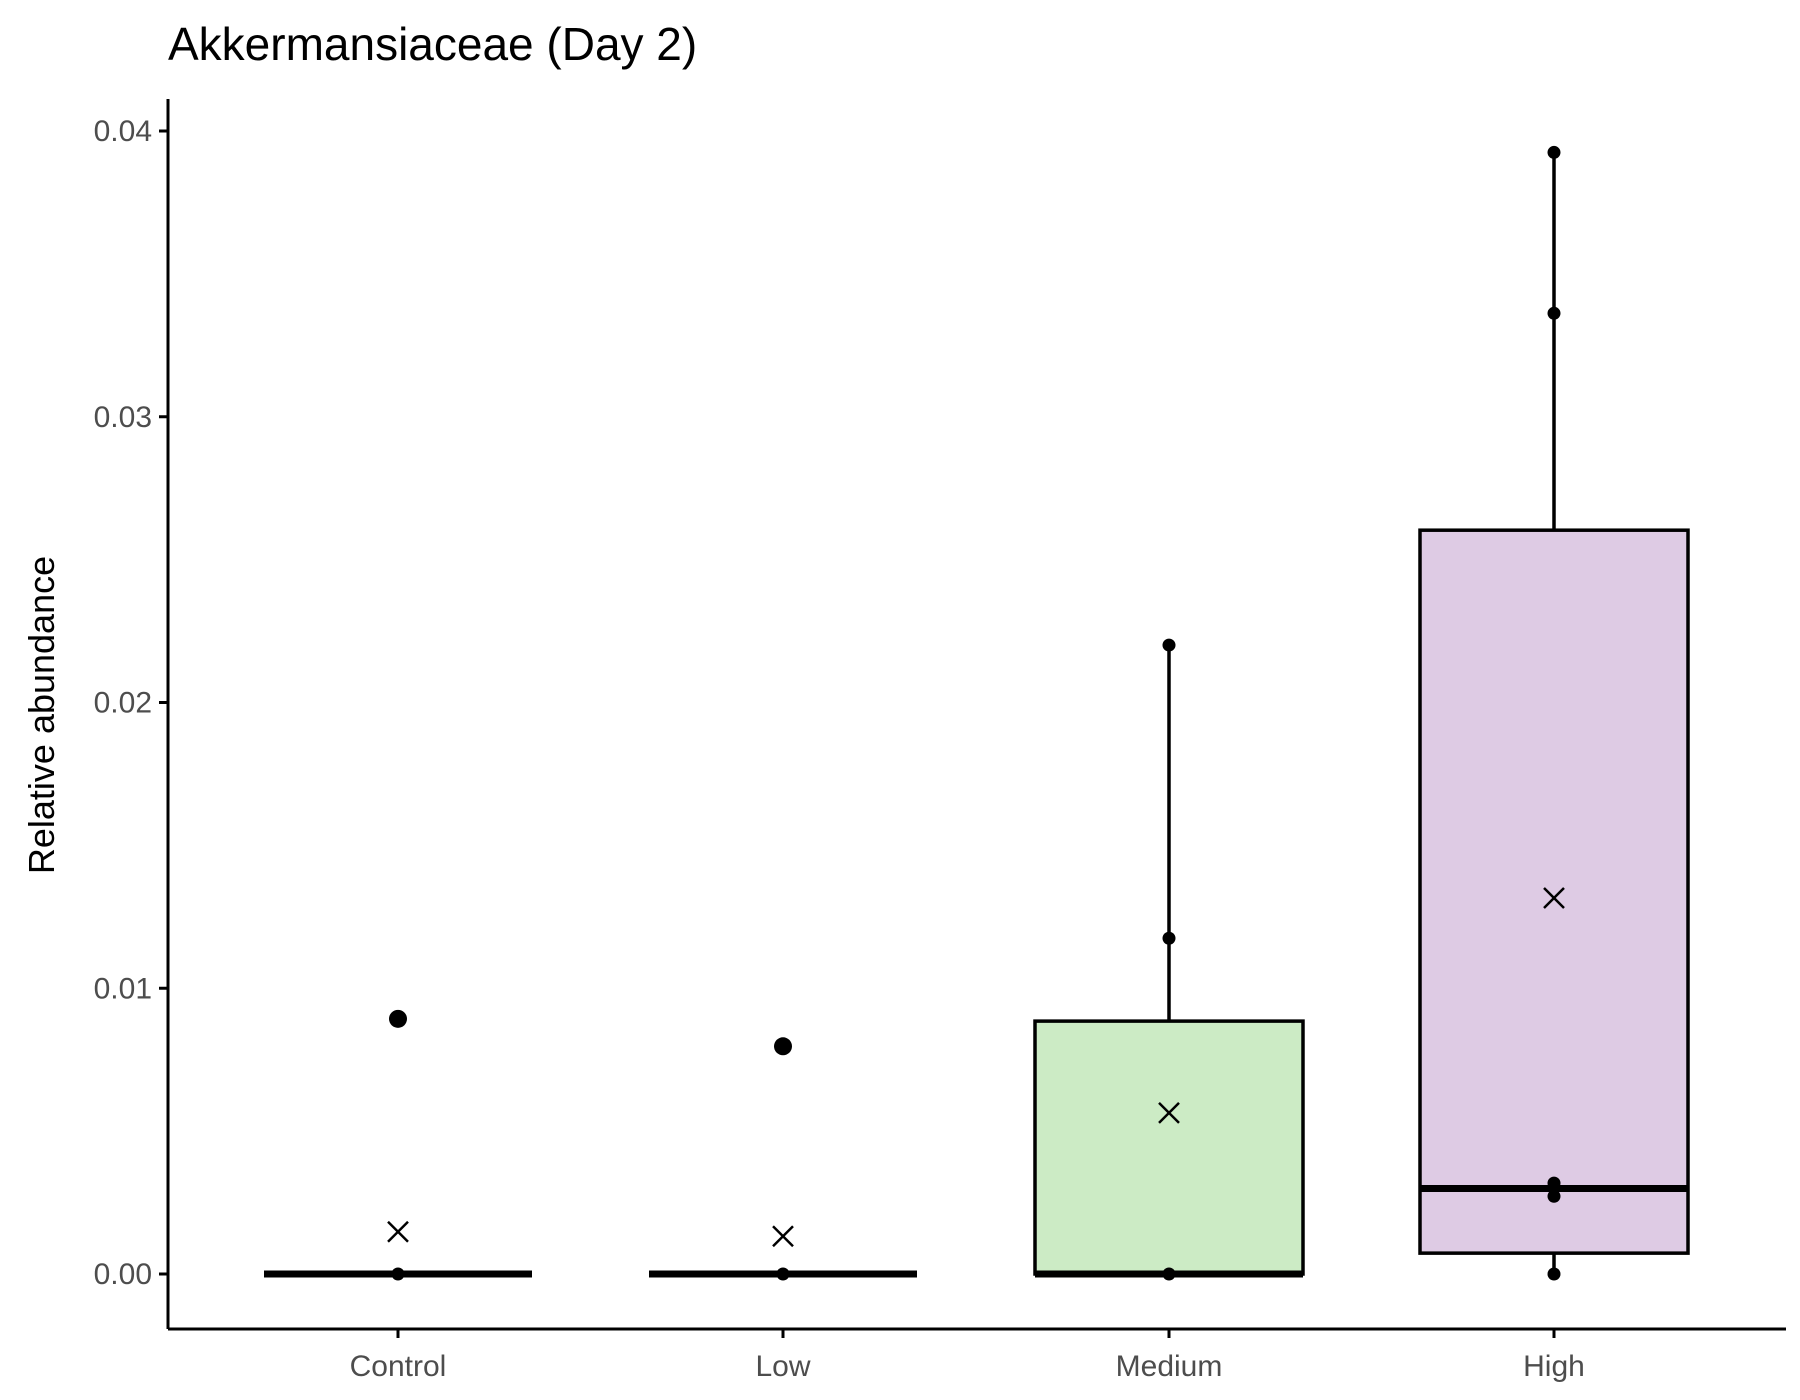 The width and height of the screenshot is (1800, 1400). What do you see at coordinates (967, 1356) in the screenshot?
I see `x-axis-ticks: Control Low Medium High` at bounding box center [967, 1356].